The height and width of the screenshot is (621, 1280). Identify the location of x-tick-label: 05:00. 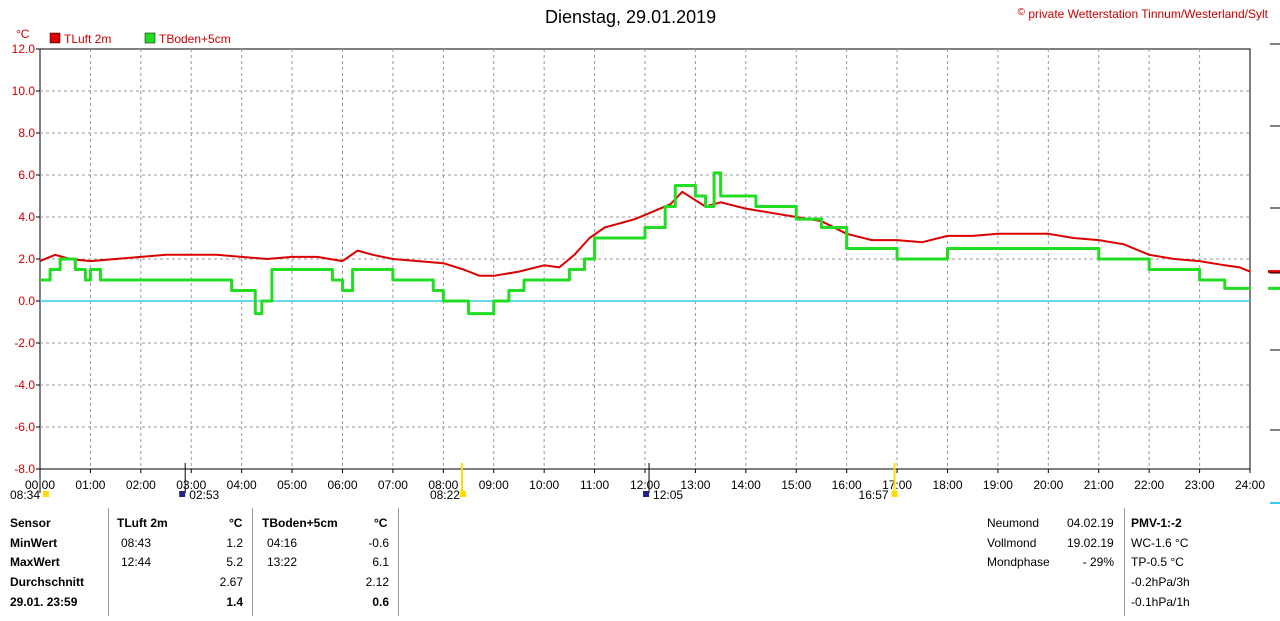
(292, 485).